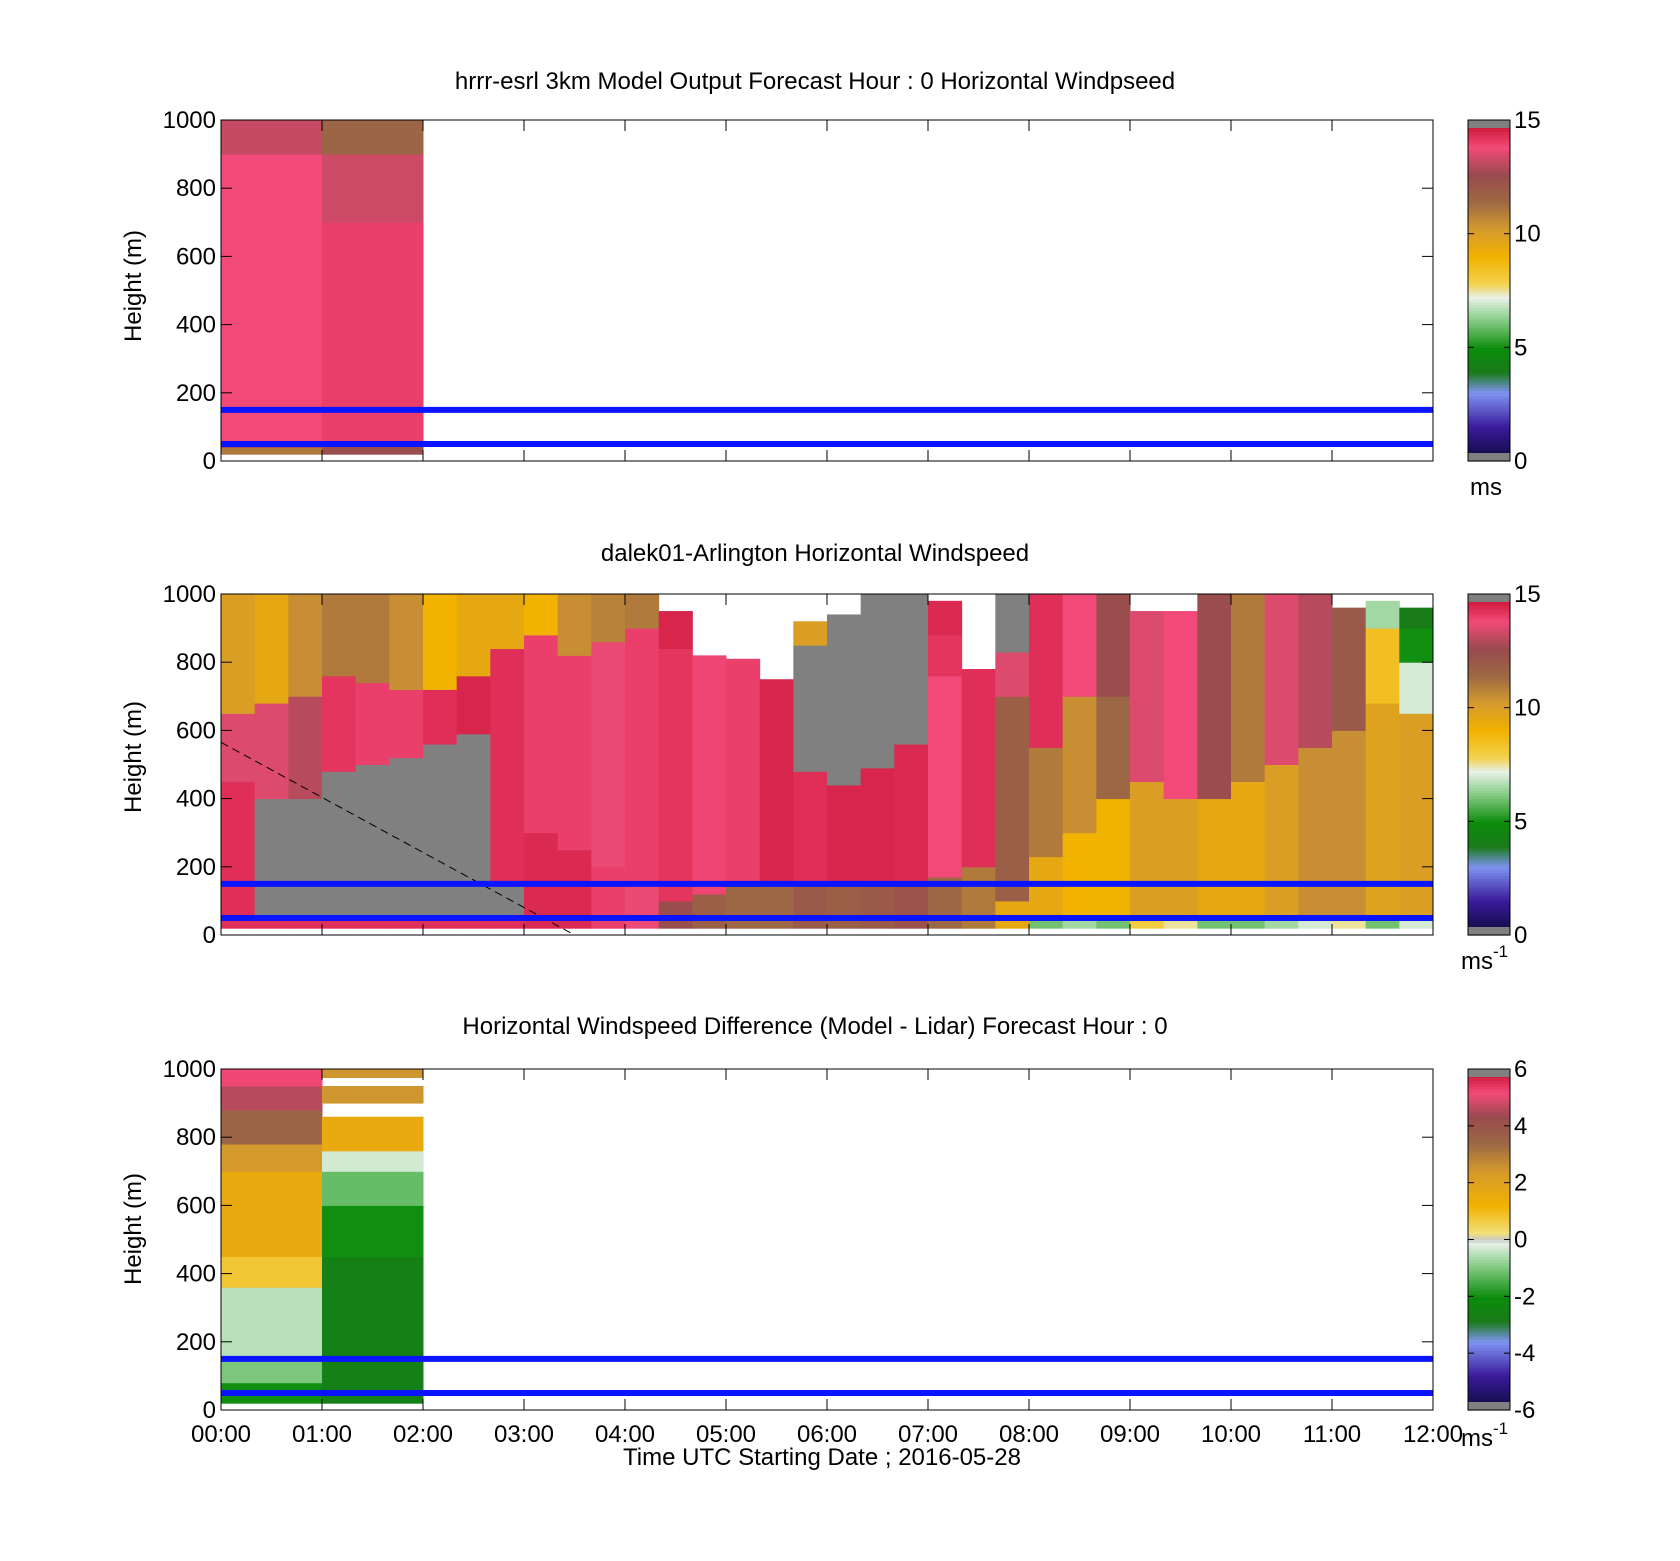 This screenshot has width=1680, height=1561. What do you see at coordinates (1489, 457) in the screenshot?
I see `colorbar-underflow` at bounding box center [1489, 457].